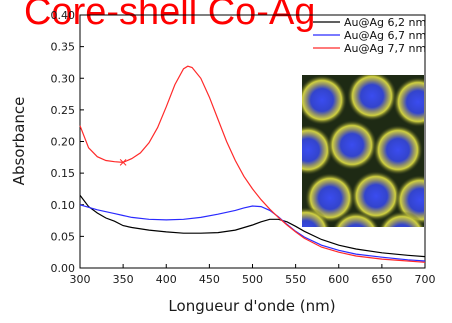  Describe the element at coordinates (63, 78) in the screenshot. I see `y-tick-label: 0.30` at that location.